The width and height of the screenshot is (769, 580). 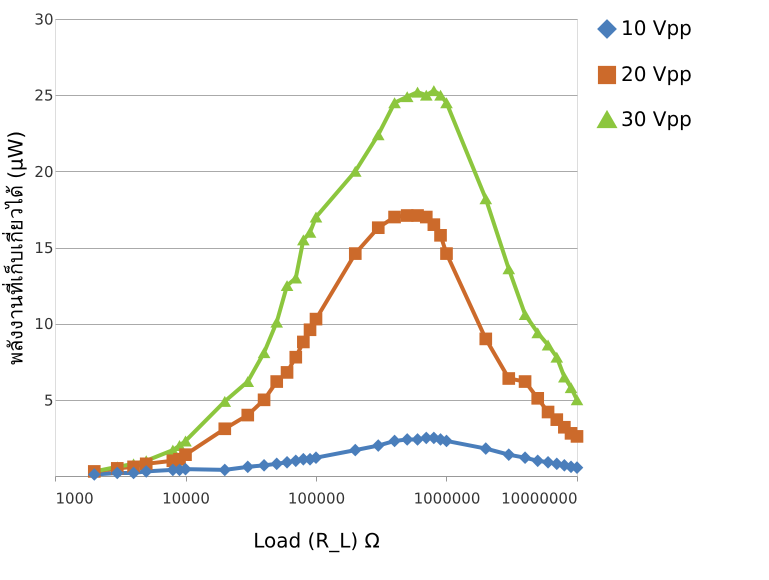 I want to click on x-tick-label: 1000, so click(x=75, y=499).